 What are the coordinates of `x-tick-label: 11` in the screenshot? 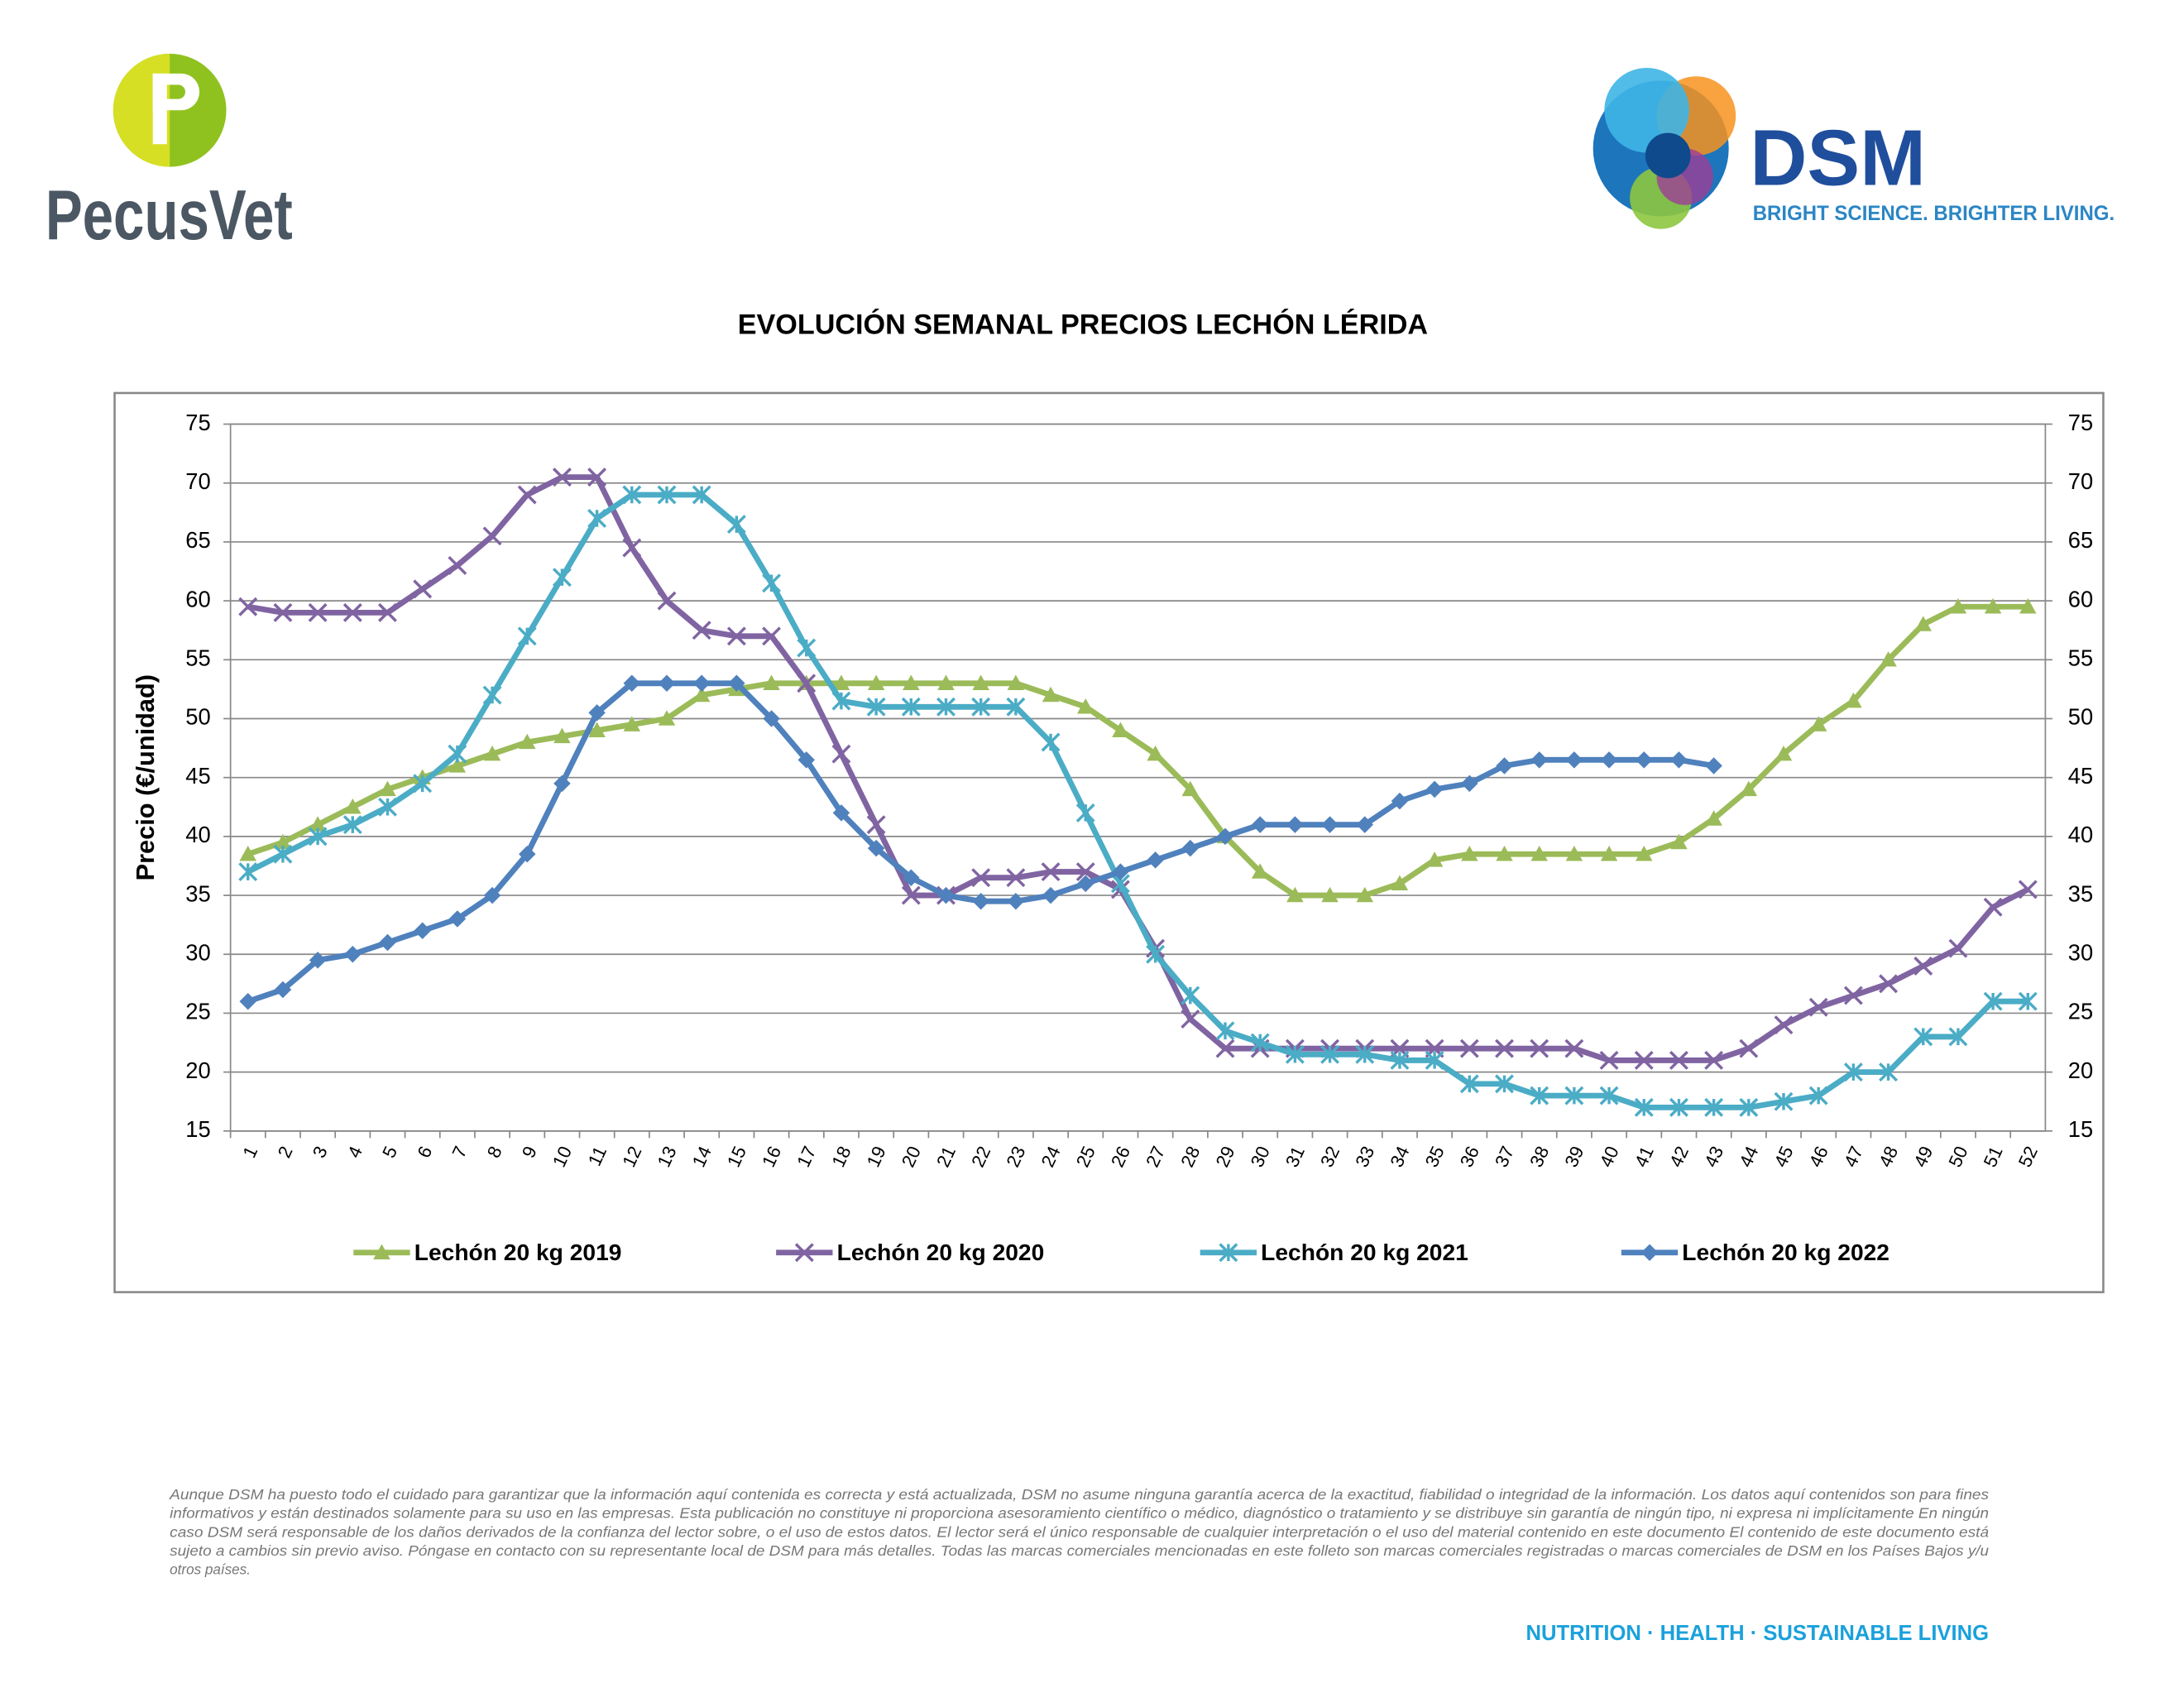 It's located at (597, 1155).